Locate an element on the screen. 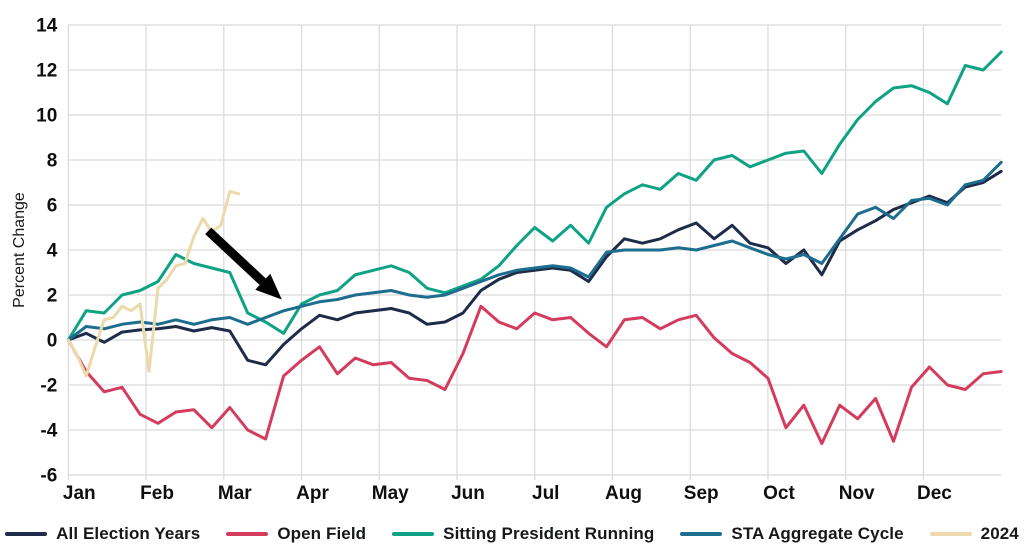 The width and height of the screenshot is (1024, 552). annotation-arrow-shaft is located at coordinates (235, 256).